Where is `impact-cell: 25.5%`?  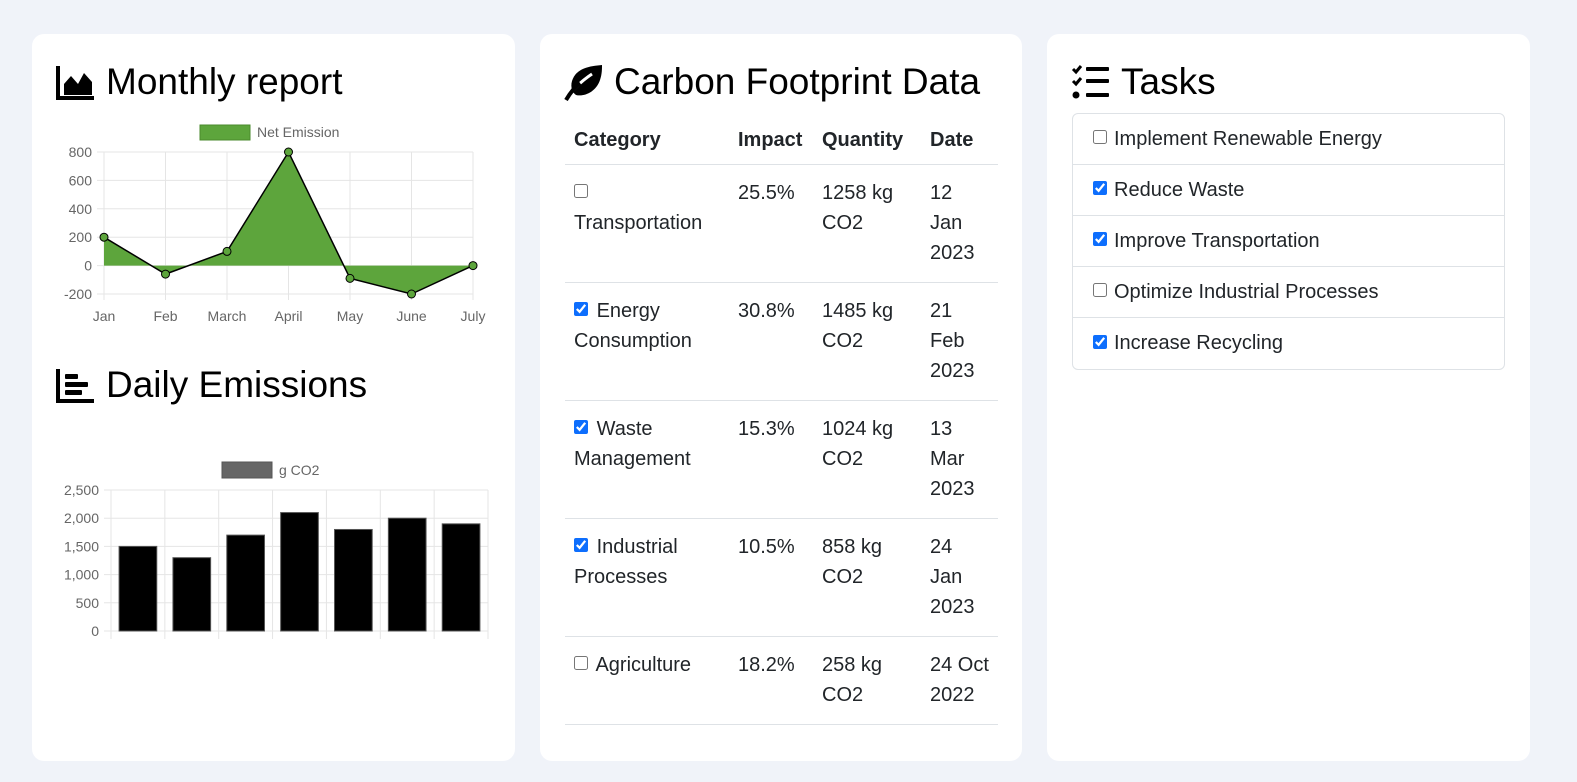 impact-cell: 25.5% is located at coordinates (771, 223).